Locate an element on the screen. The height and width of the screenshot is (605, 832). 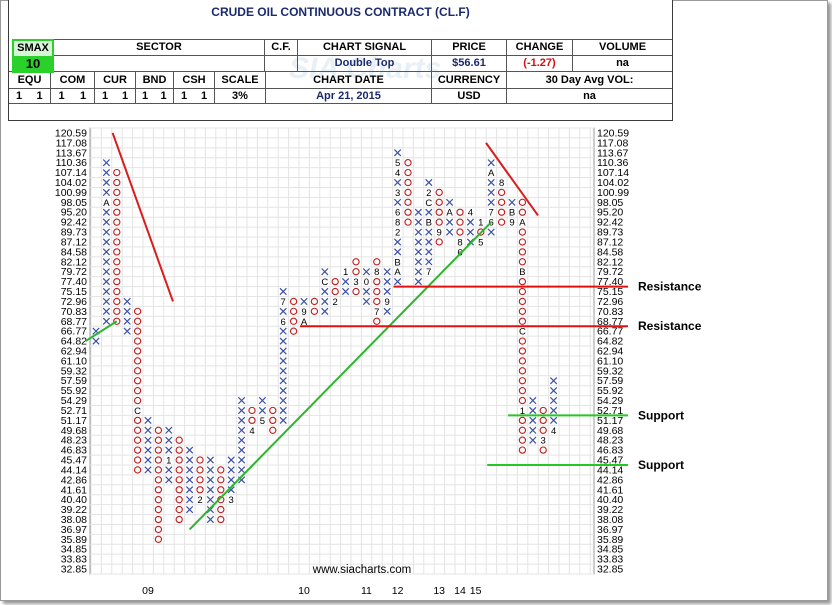
price-tick-left: 64.82 is located at coordinates (74, 342).